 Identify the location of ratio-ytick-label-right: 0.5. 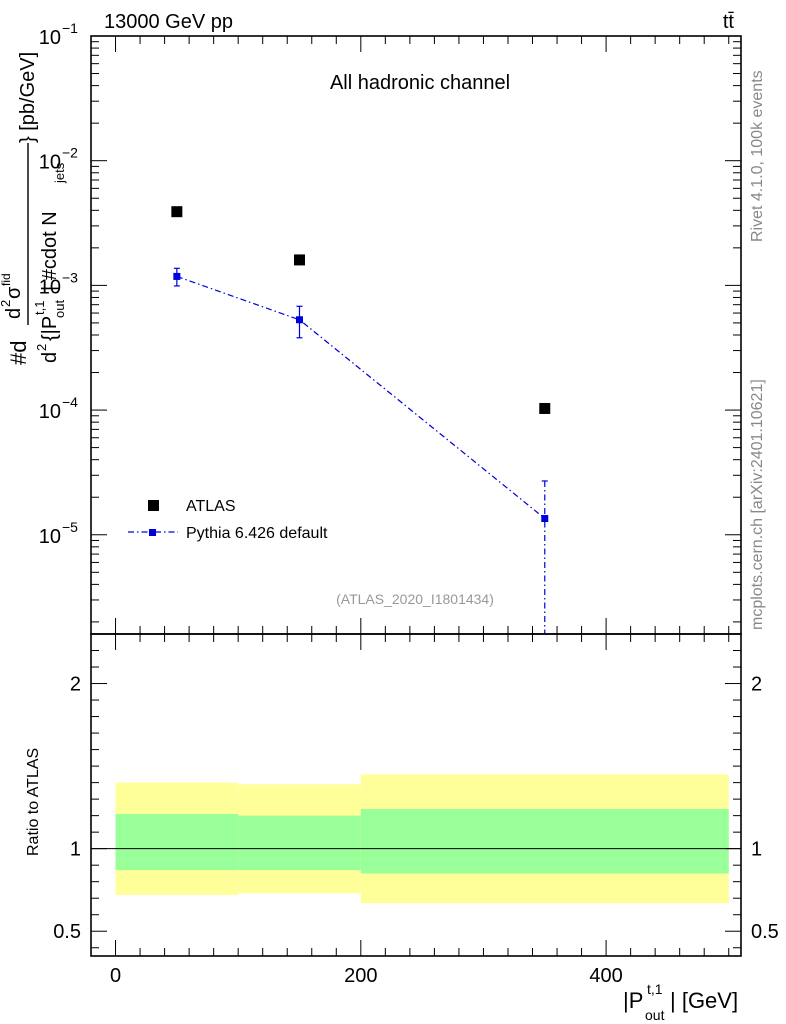
(765, 932).